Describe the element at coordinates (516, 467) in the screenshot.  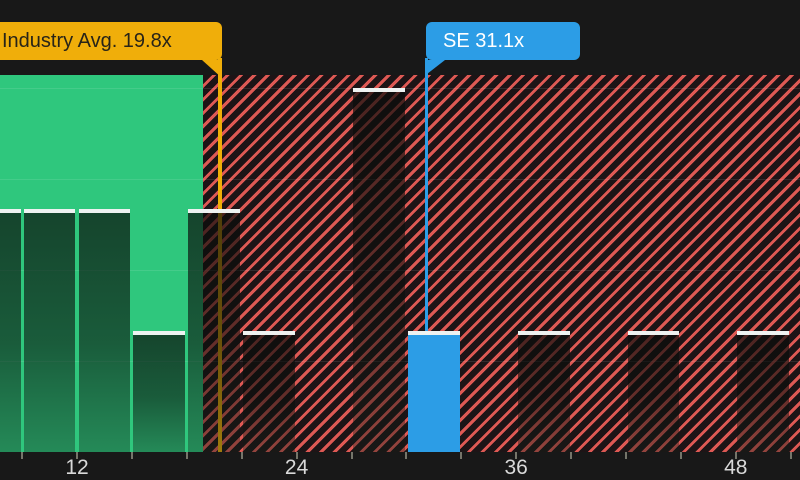
I see `x-axis-label: 36` at that location.